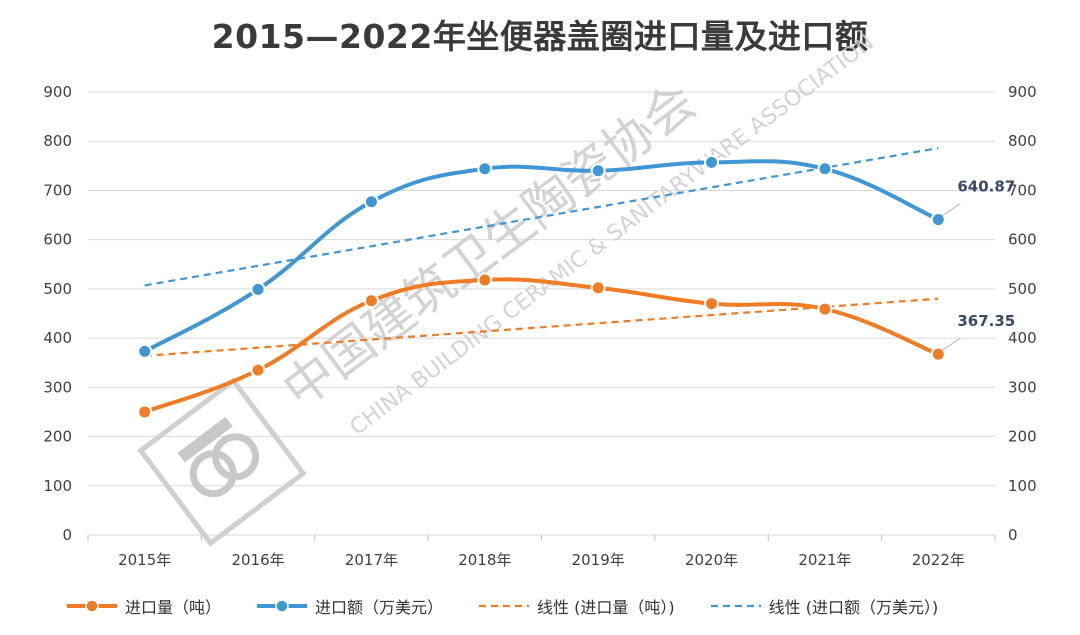  Describe the element at coordinates (379, 607) in the screenshot. I see `legend-label: 进口额（万美元）` at that location.